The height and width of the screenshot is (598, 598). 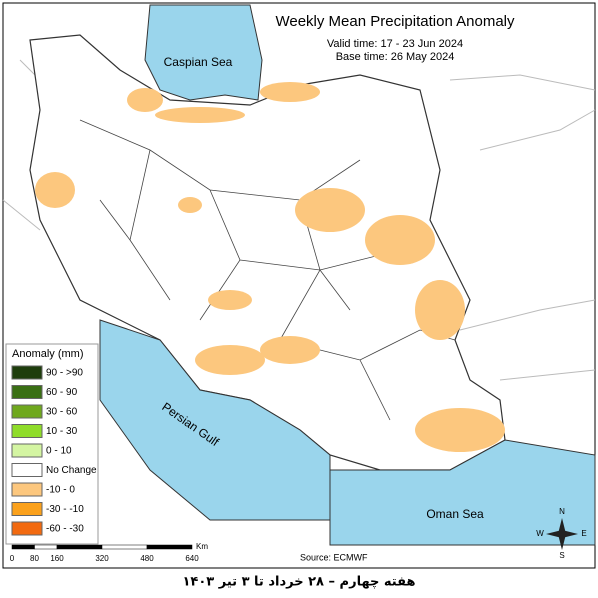 What do you see at coordinates (109, 552) in the screenshot?
I see `scale-bar: 0 80 160 320 480 640 Km` at bounding box center [109, 552].